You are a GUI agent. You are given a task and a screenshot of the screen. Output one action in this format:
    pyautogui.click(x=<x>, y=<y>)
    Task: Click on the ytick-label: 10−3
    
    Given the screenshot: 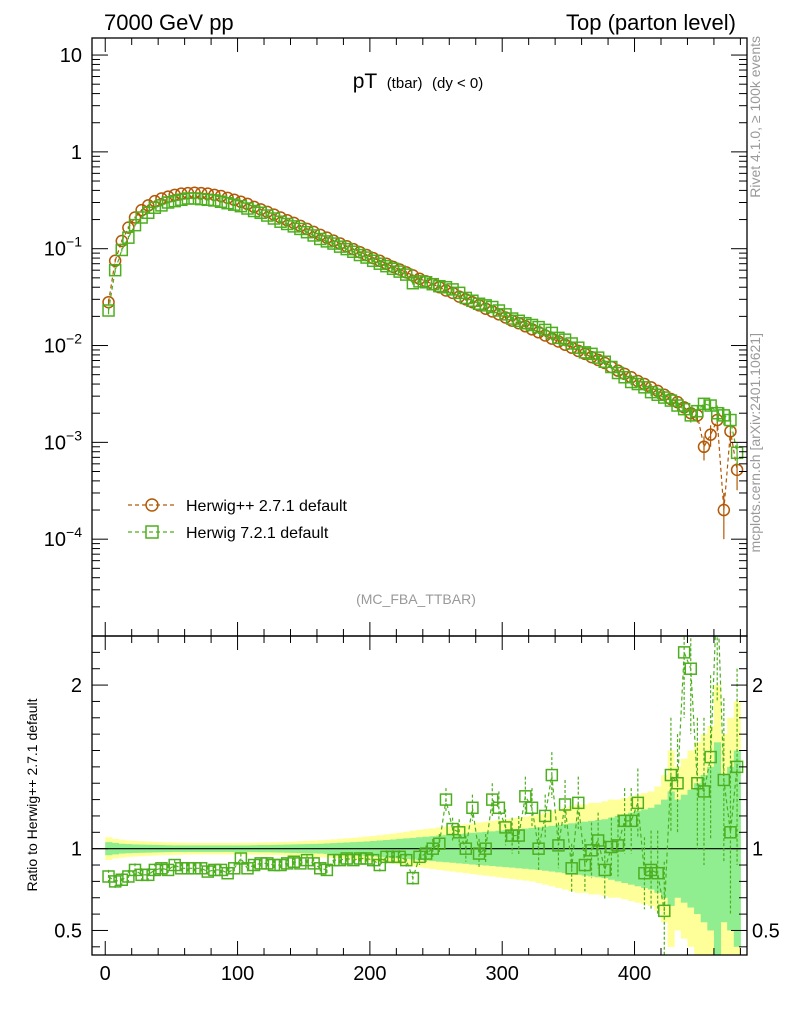 What is the action you would take?
    pyautogui.click(x=63, y=440)
    